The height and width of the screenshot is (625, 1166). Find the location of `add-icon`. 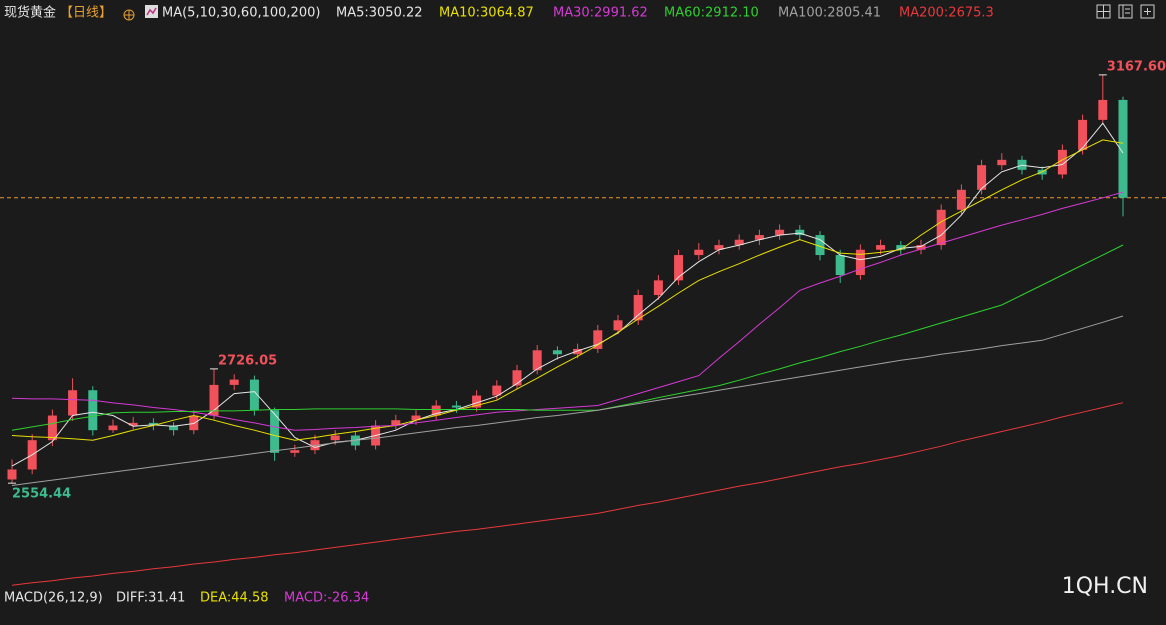

add-icon is located at coordinates (129, 15).